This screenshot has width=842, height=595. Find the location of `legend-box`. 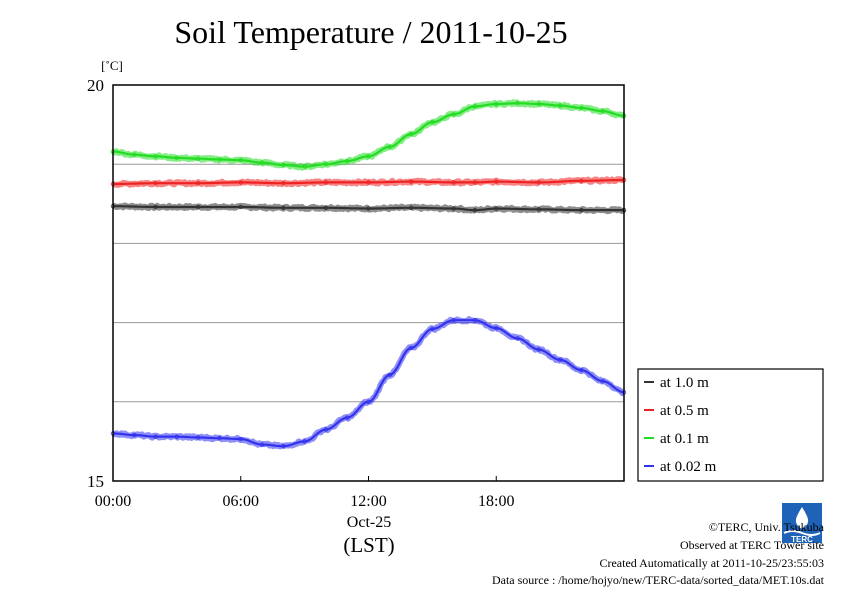

legend-box is located at coordinates (730, 425).